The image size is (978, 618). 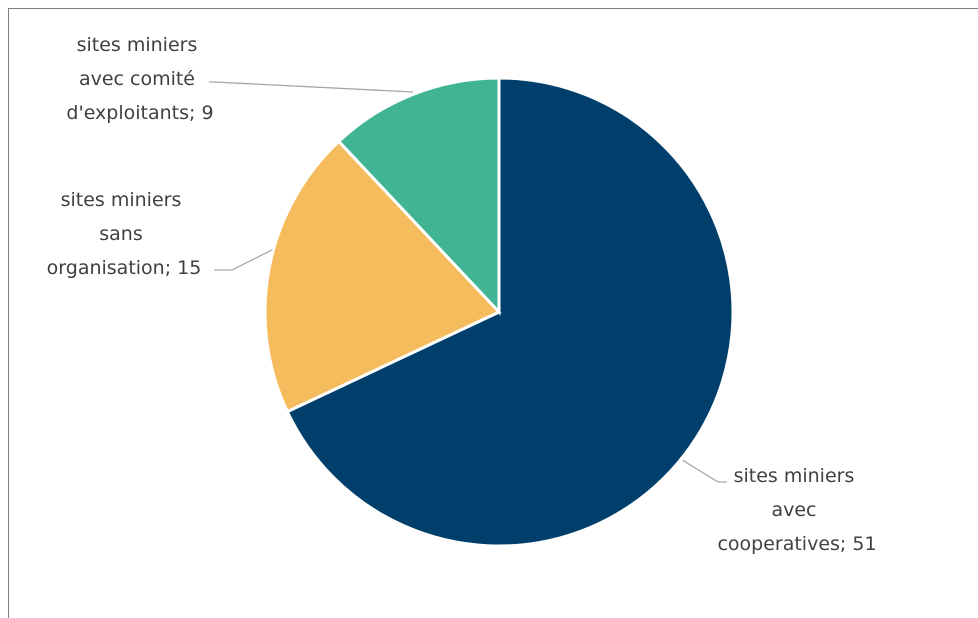 I want to click on slice-comite-exploitants, so click(x=418, y=196).